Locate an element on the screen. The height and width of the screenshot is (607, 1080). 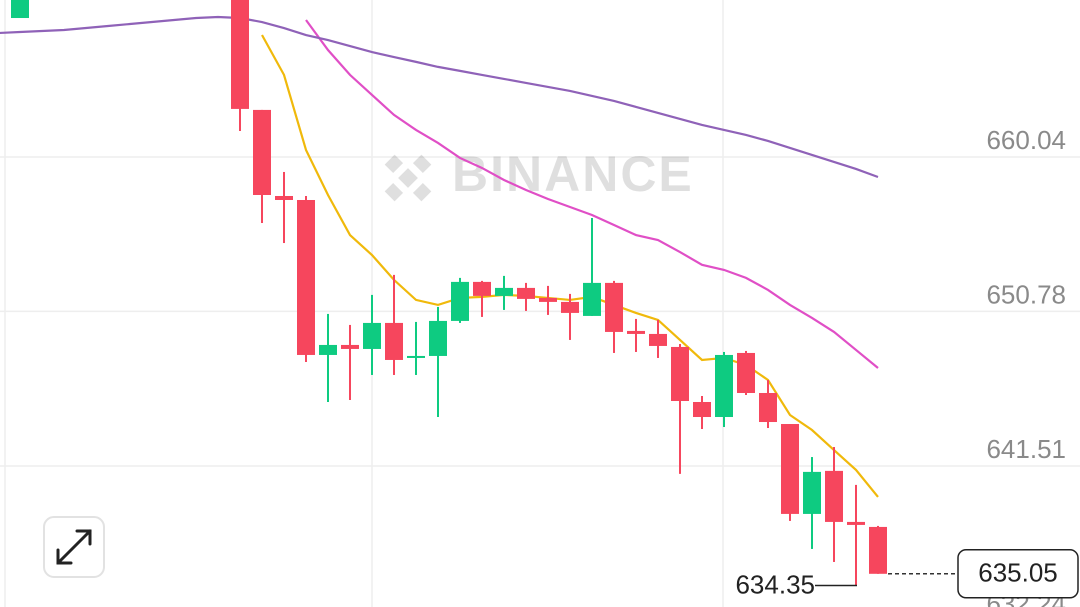
y-tick-label: 641.51 is located at coordinates (1026, 449).